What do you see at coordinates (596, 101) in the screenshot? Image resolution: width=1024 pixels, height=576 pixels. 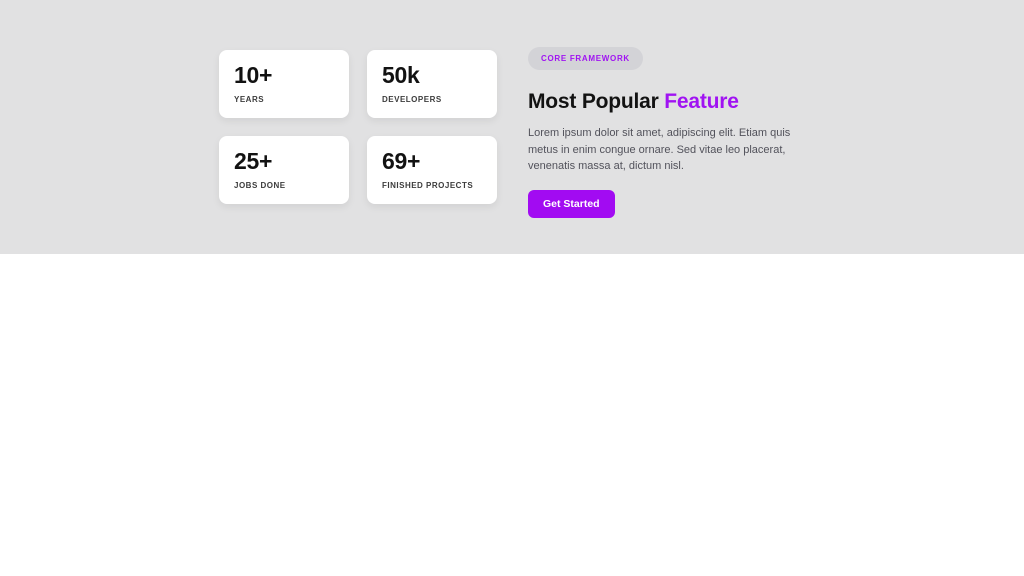 I see `feature-title-prefix: Most Popular` at bounding box center [596, 101].